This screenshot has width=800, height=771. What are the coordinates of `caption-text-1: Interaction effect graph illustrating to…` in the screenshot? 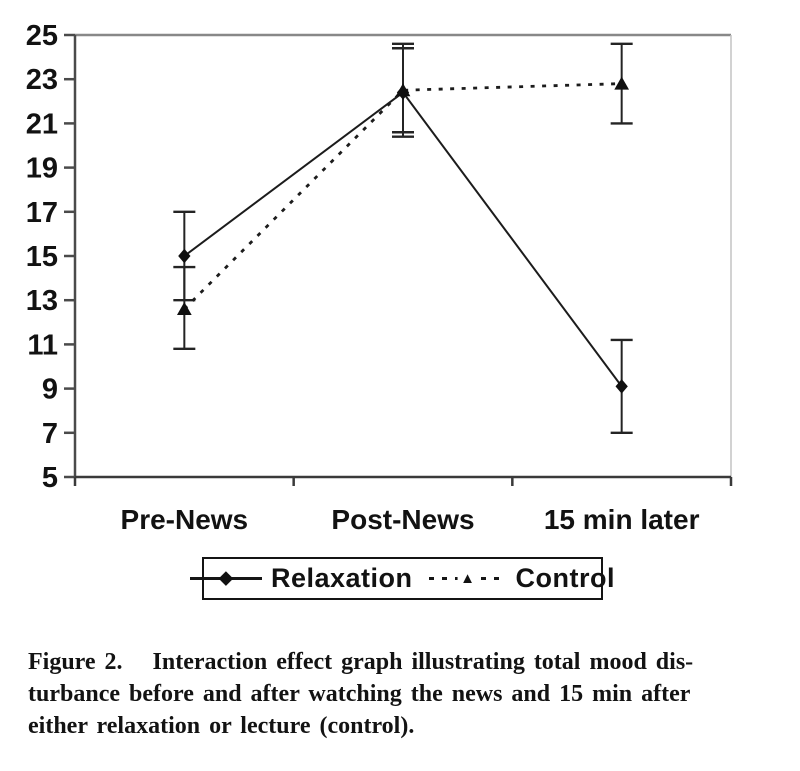 It's located at (423, 662).